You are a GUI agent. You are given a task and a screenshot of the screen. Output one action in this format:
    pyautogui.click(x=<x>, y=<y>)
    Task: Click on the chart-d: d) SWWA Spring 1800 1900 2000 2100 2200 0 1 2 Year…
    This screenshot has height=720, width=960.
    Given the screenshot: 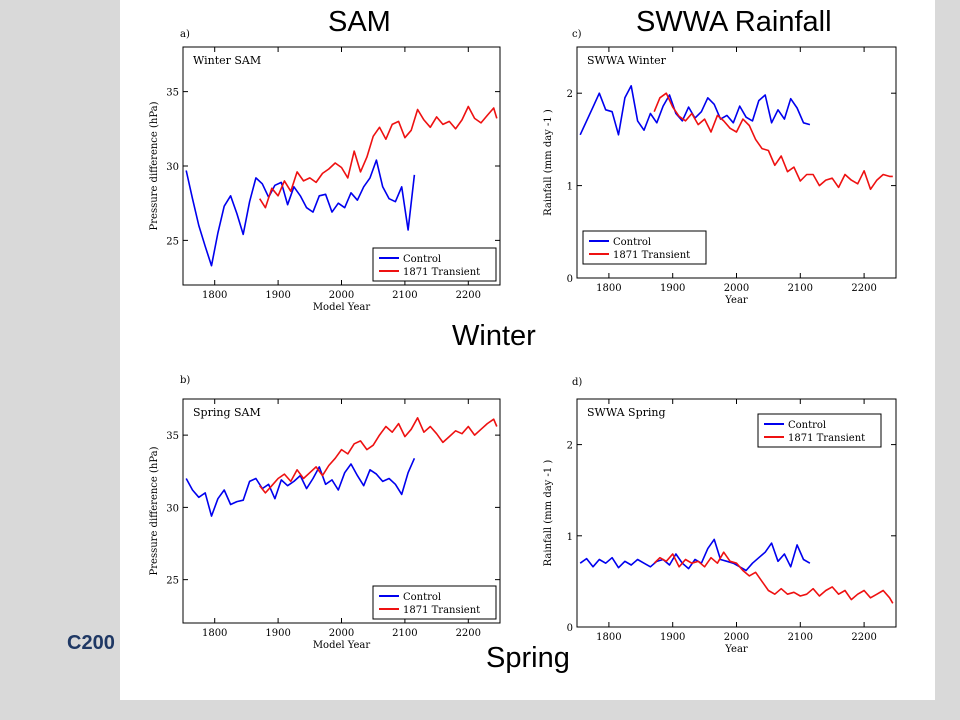 What is the action you would take?
    pyautogui.click(x=720, y=516)
    